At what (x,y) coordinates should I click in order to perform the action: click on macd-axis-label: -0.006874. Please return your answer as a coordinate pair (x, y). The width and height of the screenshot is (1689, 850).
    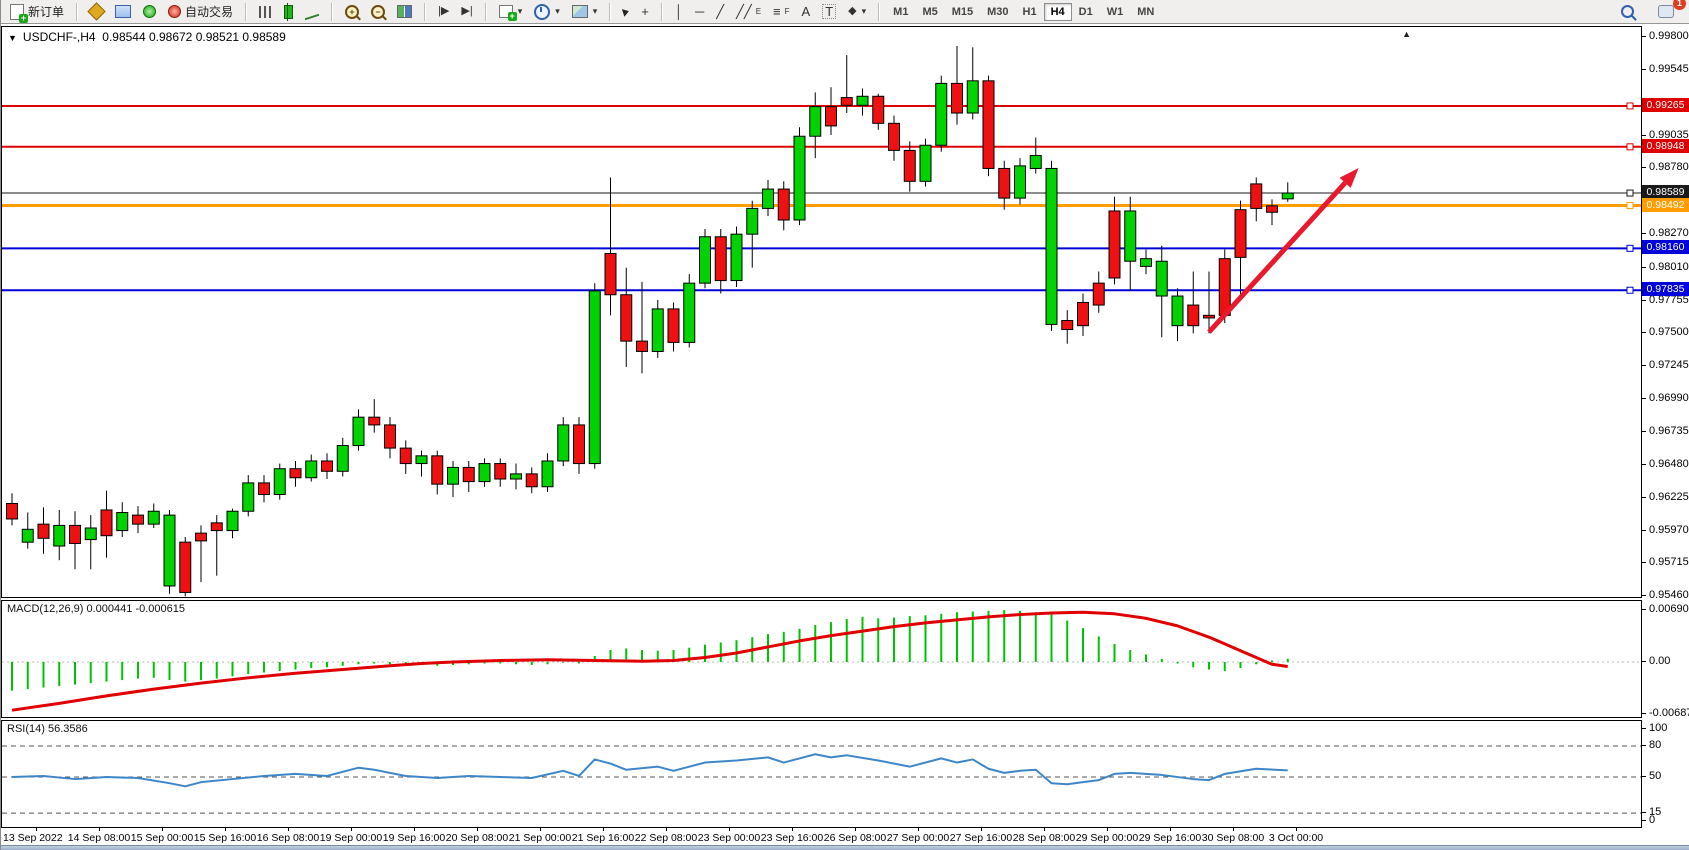
    Looking at the image, I should click on (1669, 712).